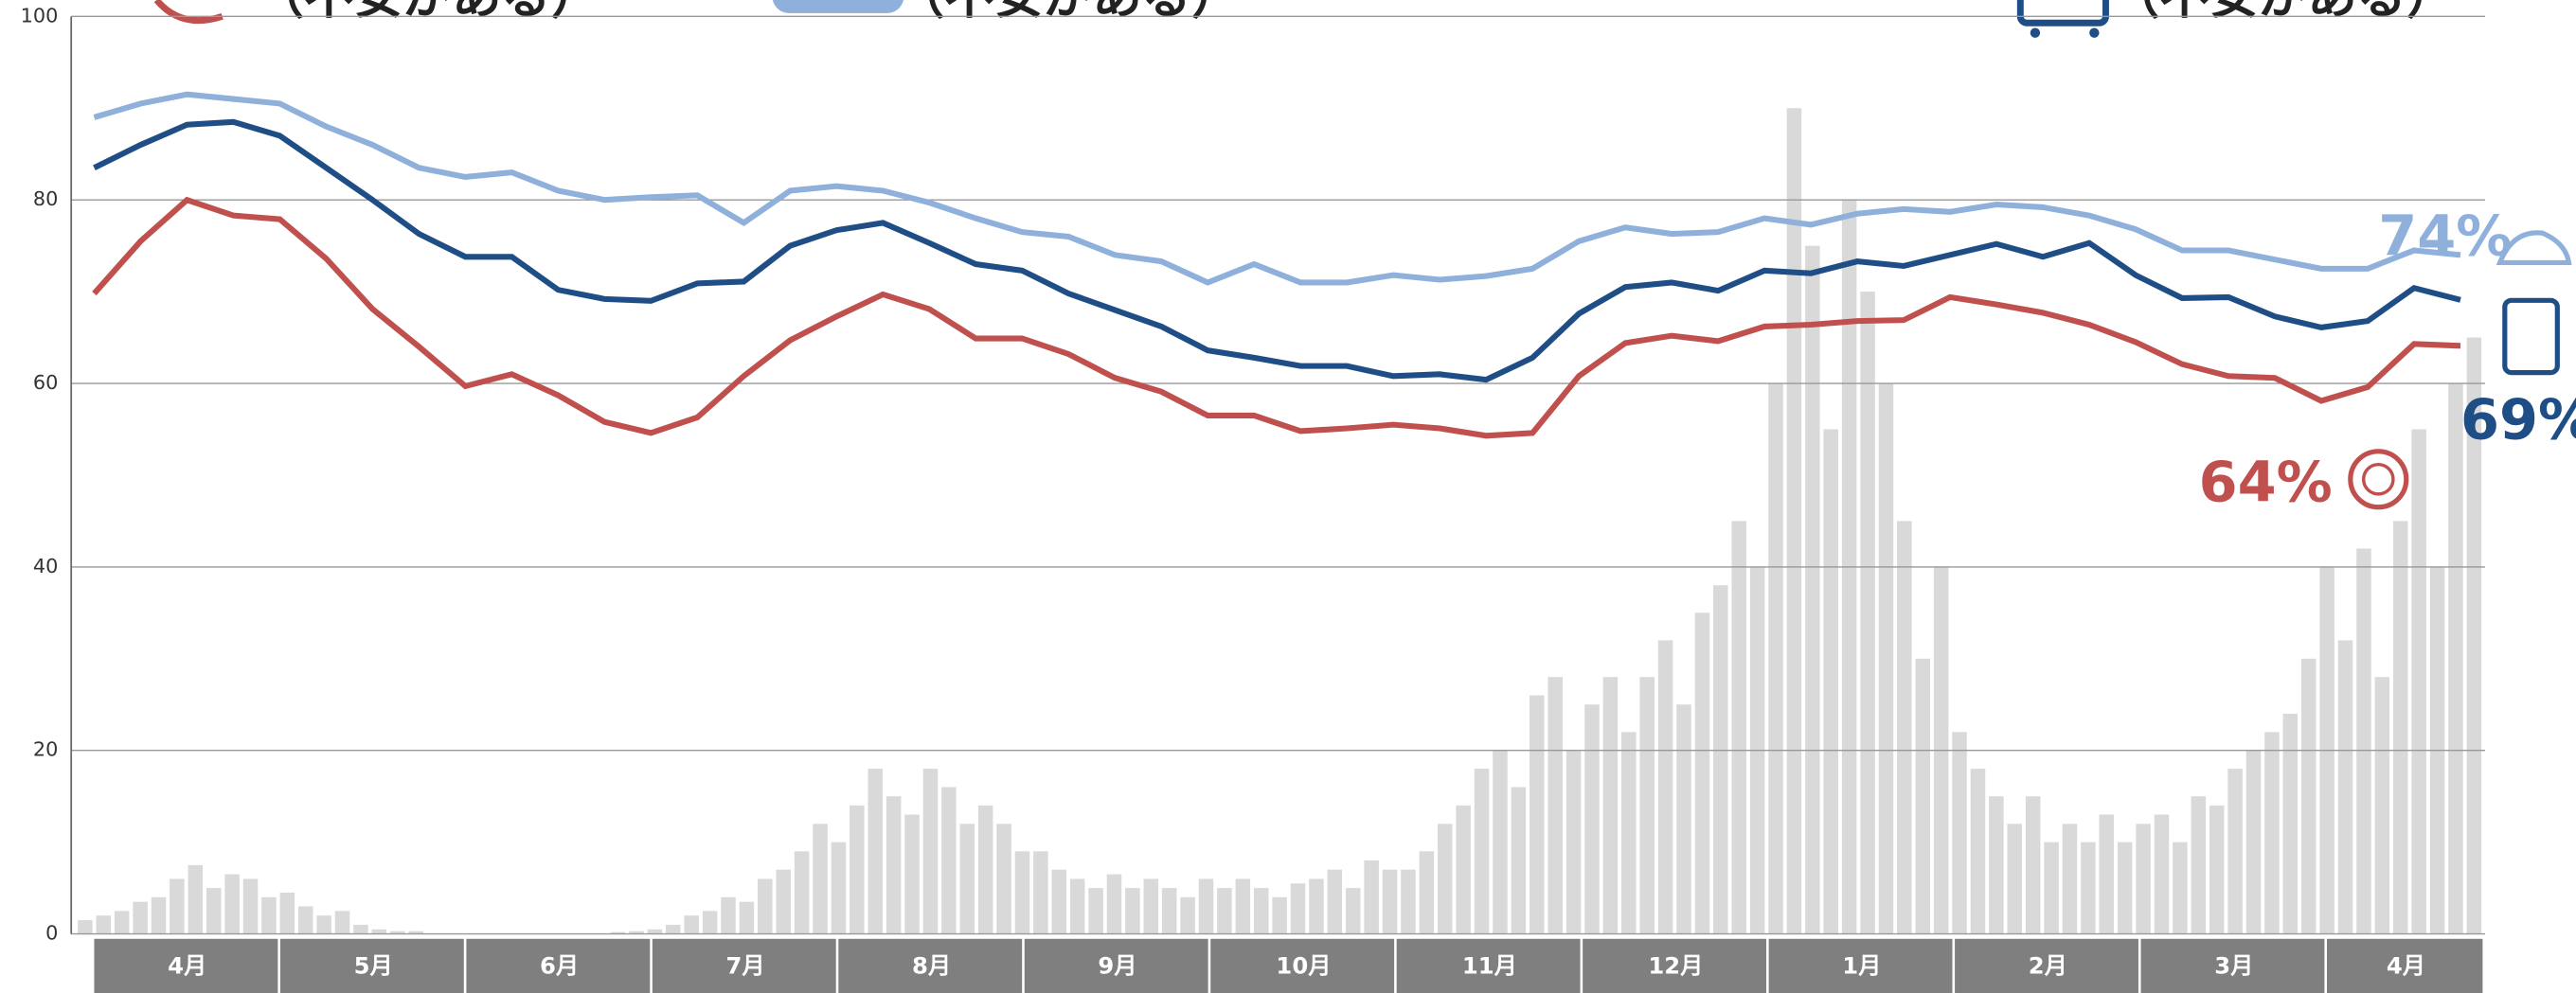  Describe the element at coordinates (931, 965) in the screenshot. I see `x-tick-label: 8月` at that location.